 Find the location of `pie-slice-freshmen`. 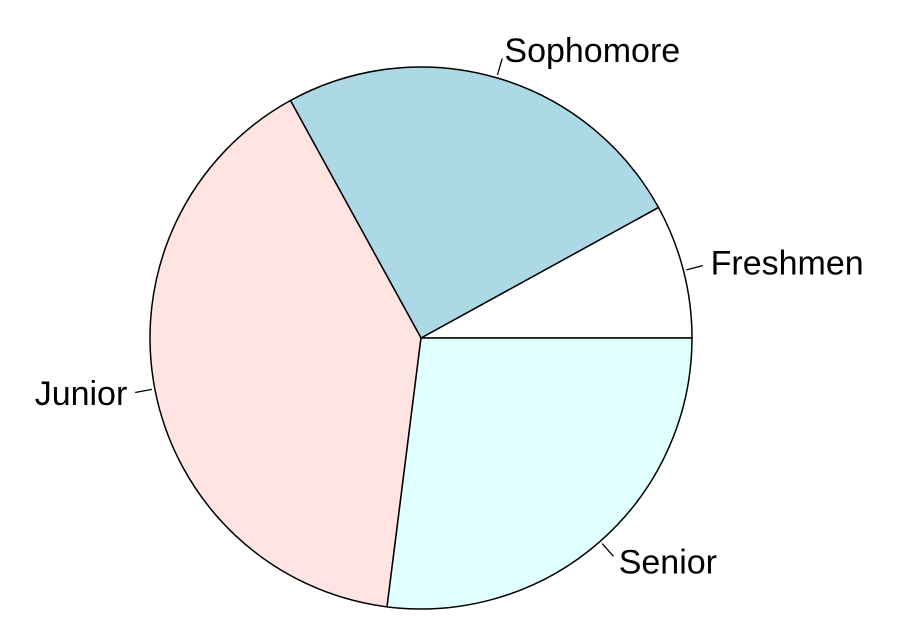

pie-slice-freshmen is located at coordinates (556, 272).